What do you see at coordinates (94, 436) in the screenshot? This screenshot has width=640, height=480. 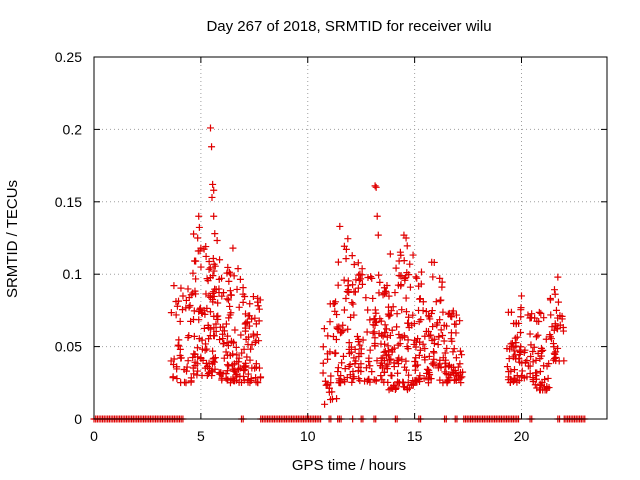 I see `x-tick-label: 0` at bounding box center [94, 436].